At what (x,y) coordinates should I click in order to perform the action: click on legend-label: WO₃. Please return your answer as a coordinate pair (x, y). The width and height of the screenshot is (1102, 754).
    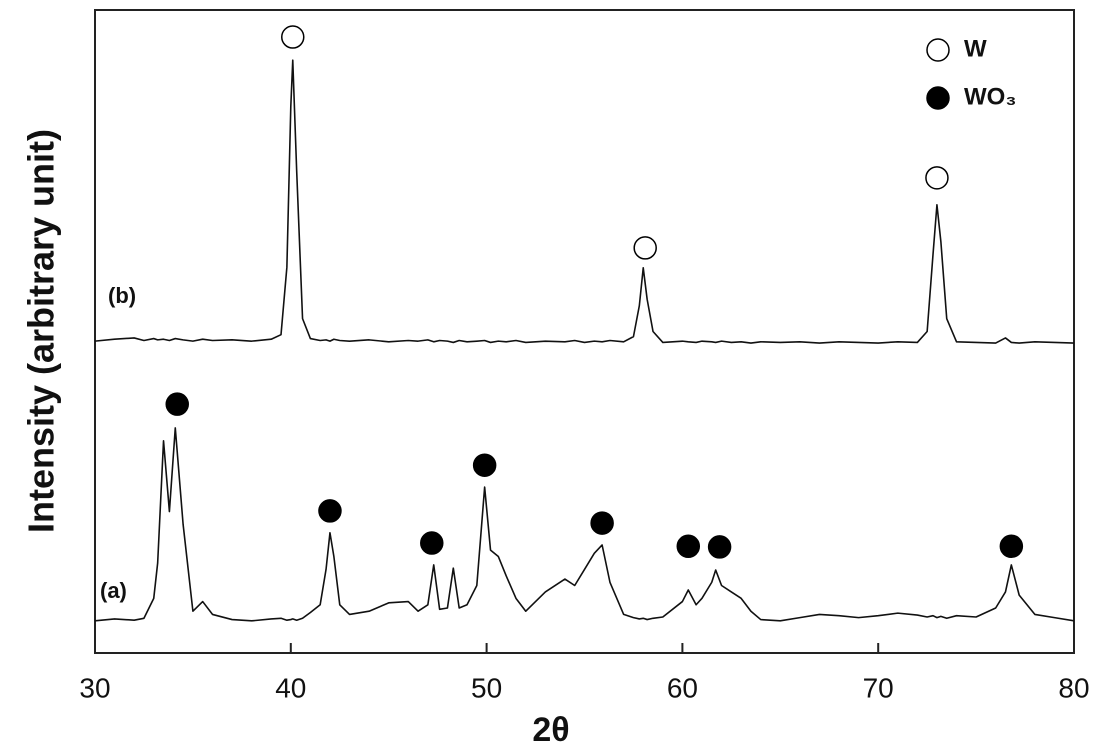
    Looking at the image, I should click on (990, 96).